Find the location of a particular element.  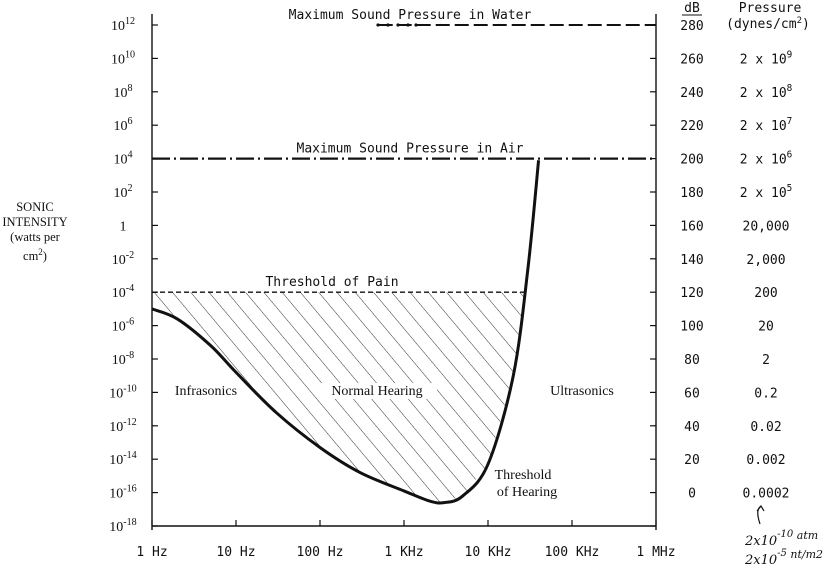

y-tick-label: 10⁻⁶ is located at coordinates (123, 326).